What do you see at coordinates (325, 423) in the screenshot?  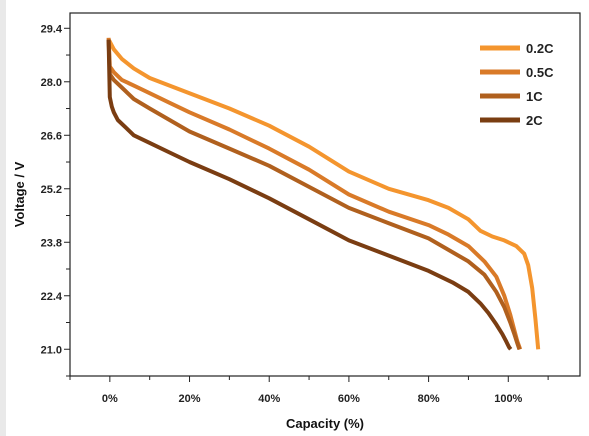 I see `x-axis-title: Capacity (%)` at bounding box center [325, 423].